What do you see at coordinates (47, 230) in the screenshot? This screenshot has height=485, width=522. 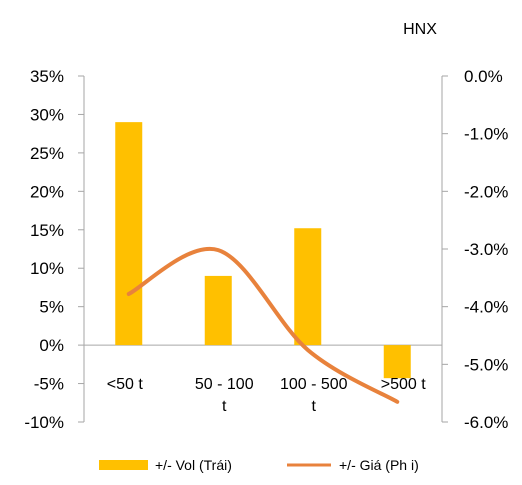 I see `left-axis-tick-label: 15%` at bounding box center [47, 230].